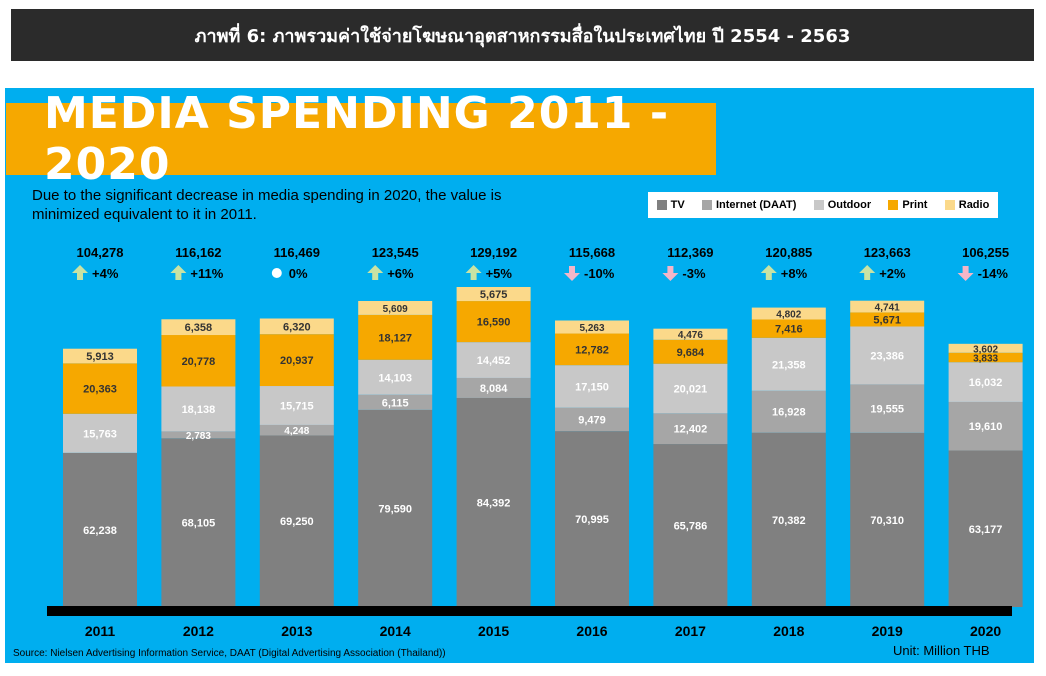  I want to click on bar-segment-print-2015, so click(493, 322).